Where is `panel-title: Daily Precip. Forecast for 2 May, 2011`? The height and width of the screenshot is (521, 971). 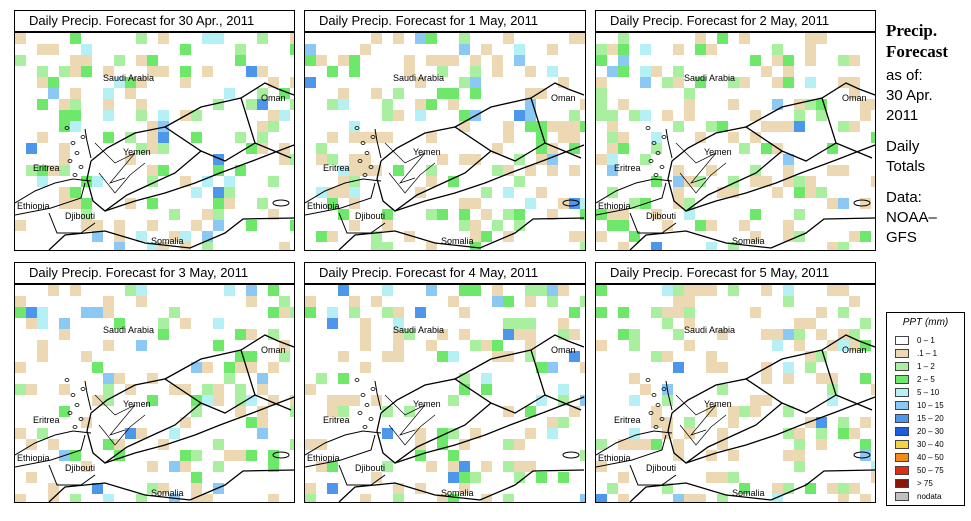
panel-title: Daily Precip. Forecast for 2 May, 2011 is located at coordinates (735, 21).